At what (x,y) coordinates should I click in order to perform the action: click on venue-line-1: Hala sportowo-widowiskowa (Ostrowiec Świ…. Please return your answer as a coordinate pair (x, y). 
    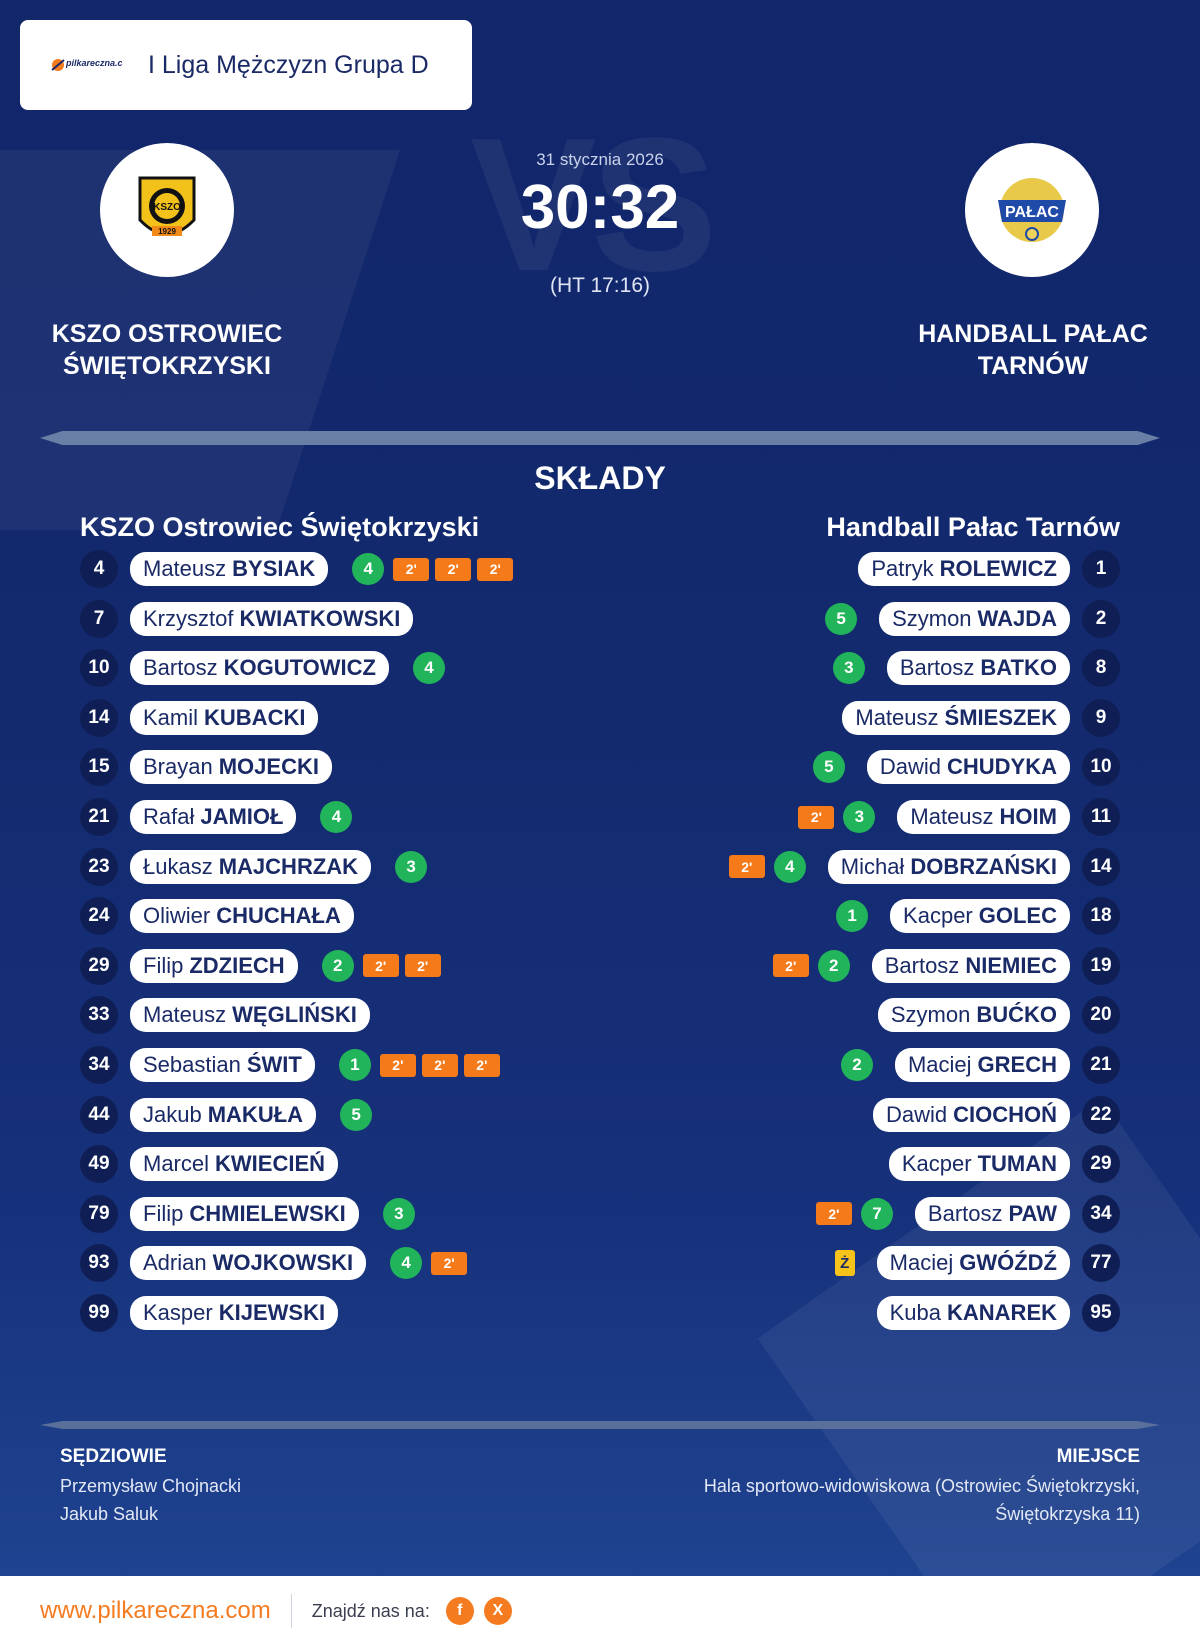
    Looking at the image, I should click on (921, 1486).